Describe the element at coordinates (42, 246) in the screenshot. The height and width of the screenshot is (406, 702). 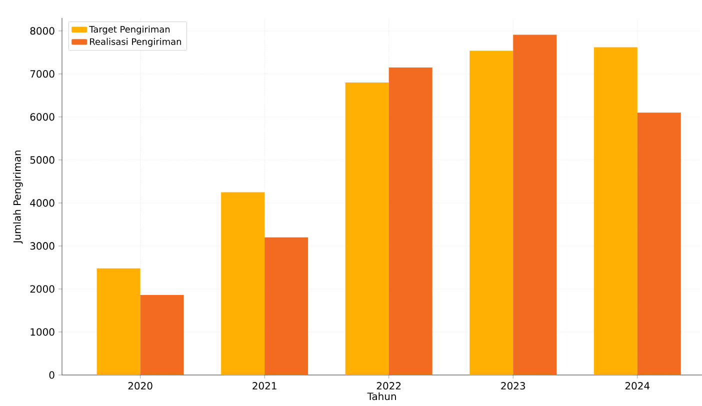
I see `y-tick-label: 3000` at that location.